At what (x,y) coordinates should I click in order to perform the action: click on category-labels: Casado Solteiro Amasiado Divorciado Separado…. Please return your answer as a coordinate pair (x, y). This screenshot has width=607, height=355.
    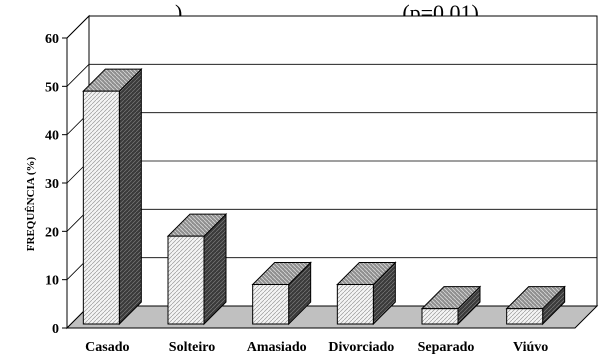
    Looking at the image, I should click on (316, 347).